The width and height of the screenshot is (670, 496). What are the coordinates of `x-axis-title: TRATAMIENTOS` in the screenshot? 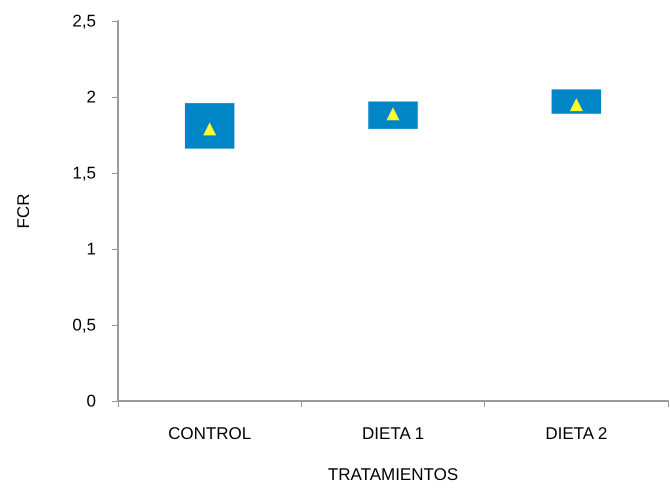 It's located at (393, 474).